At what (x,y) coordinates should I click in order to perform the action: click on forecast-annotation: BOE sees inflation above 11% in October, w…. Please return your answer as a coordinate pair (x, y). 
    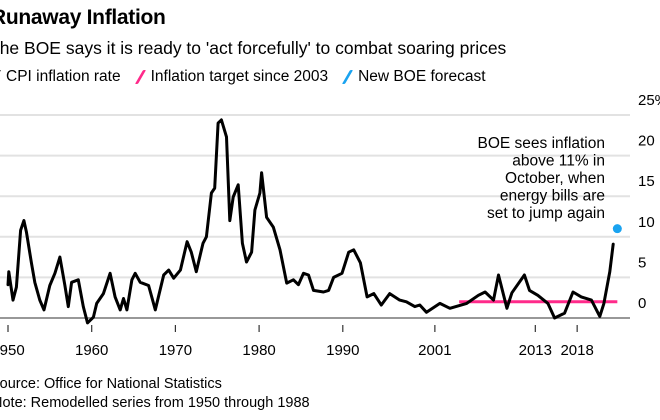
    Looking at the image, I should click on (541, 178).